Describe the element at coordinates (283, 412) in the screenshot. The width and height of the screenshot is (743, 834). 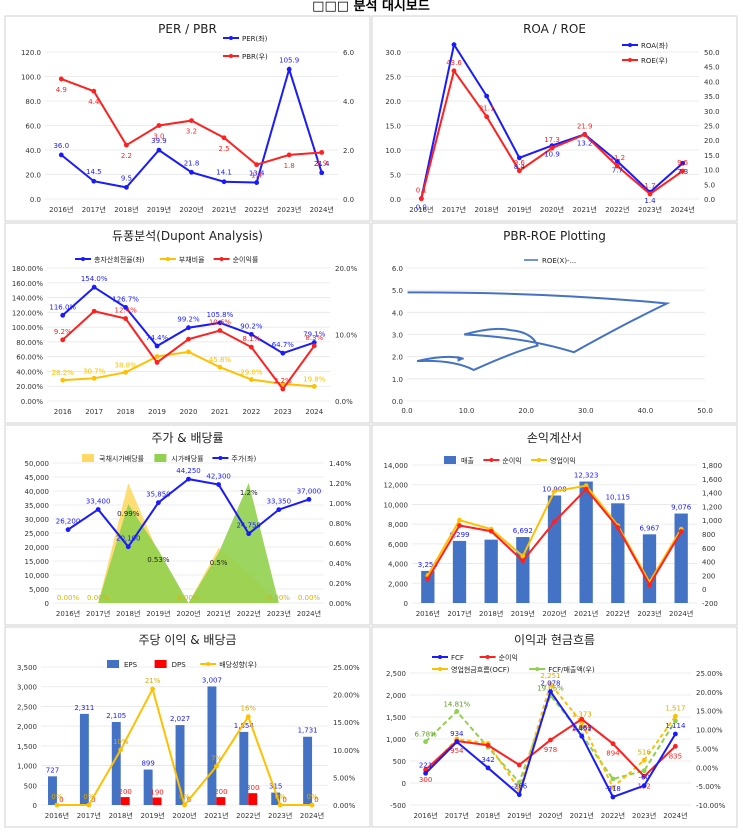
I see `dupont-x-tick: 2023` at that location.